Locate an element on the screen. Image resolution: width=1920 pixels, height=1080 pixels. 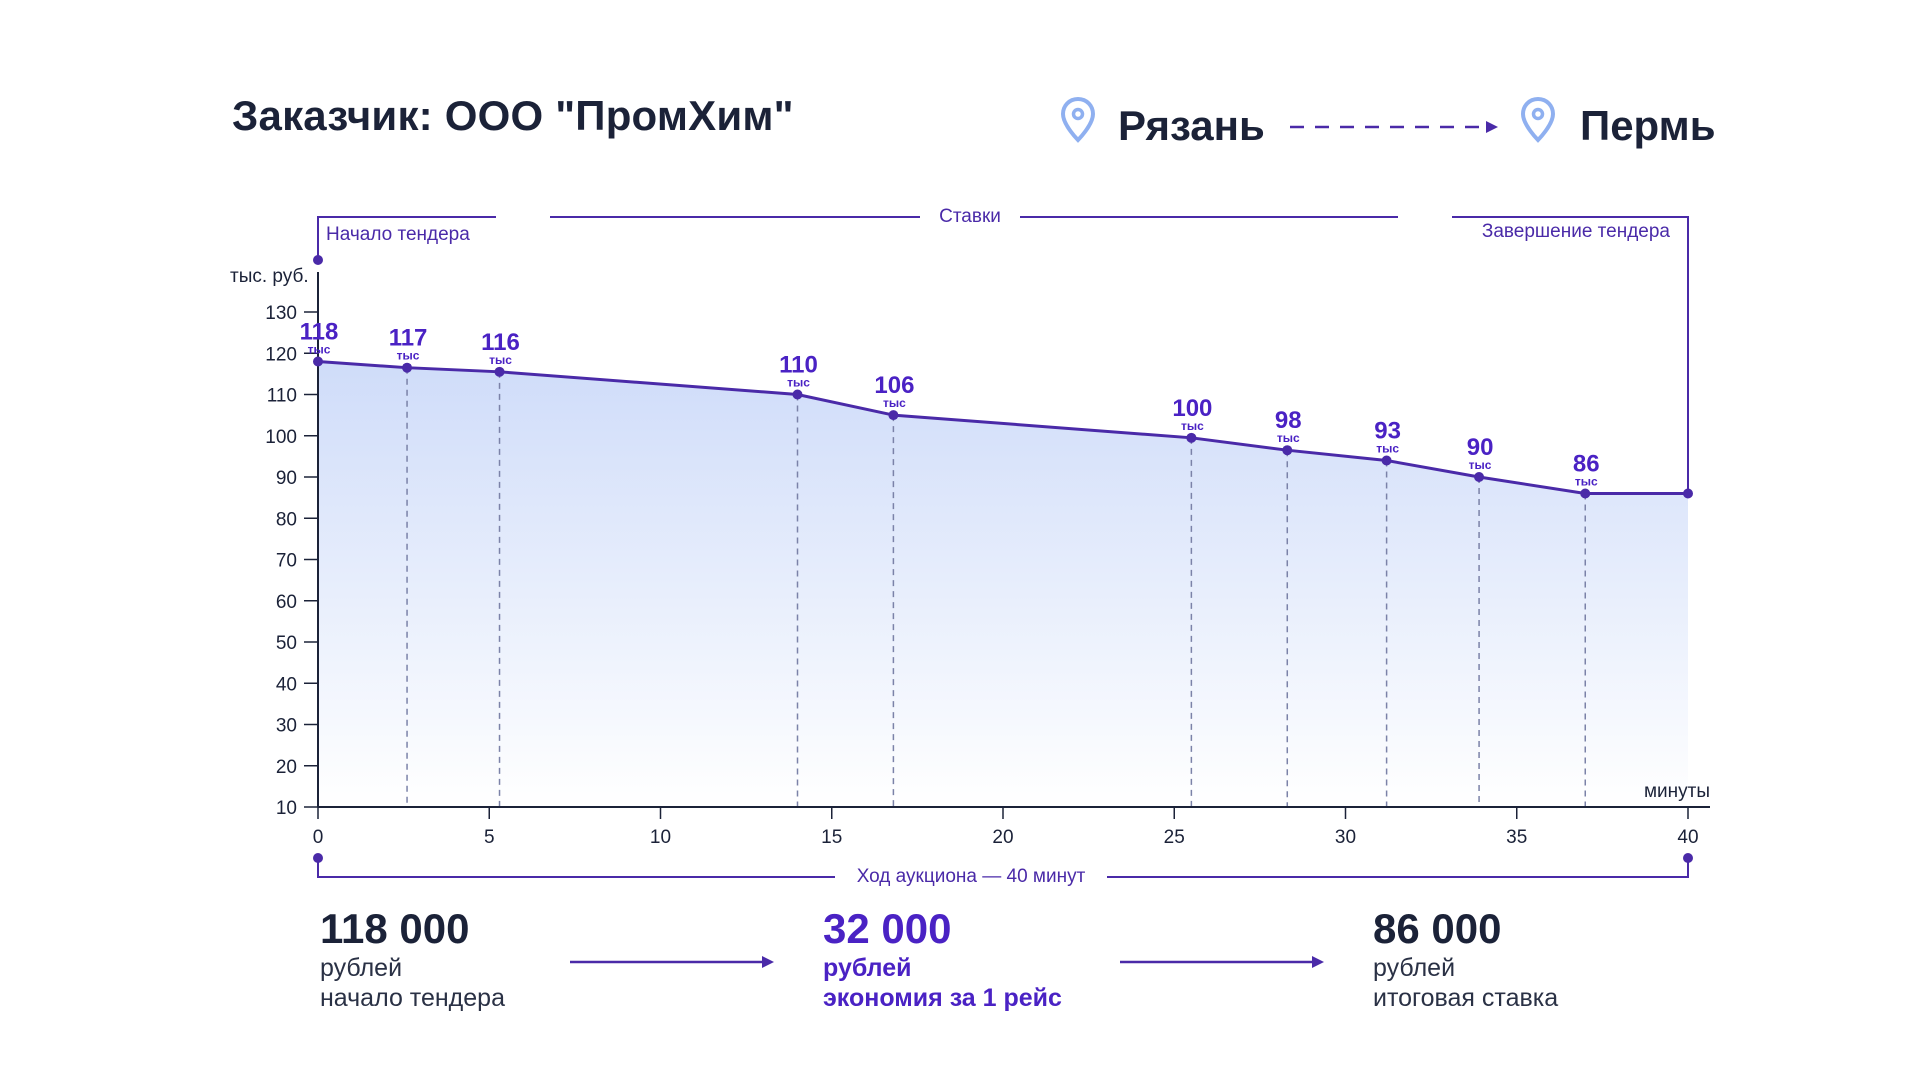
start-marker is located at coordinates (318, 260).